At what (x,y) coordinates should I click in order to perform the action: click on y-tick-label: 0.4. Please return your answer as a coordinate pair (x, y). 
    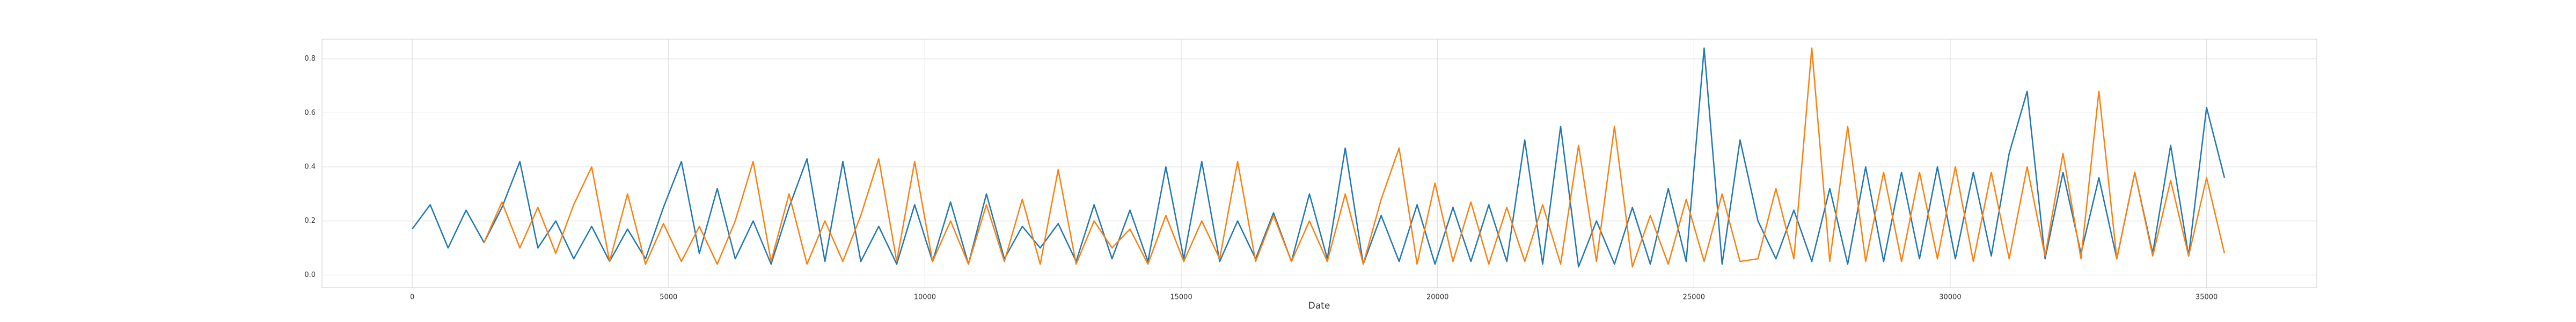
    Looking at the image, I should click on (310, 167).